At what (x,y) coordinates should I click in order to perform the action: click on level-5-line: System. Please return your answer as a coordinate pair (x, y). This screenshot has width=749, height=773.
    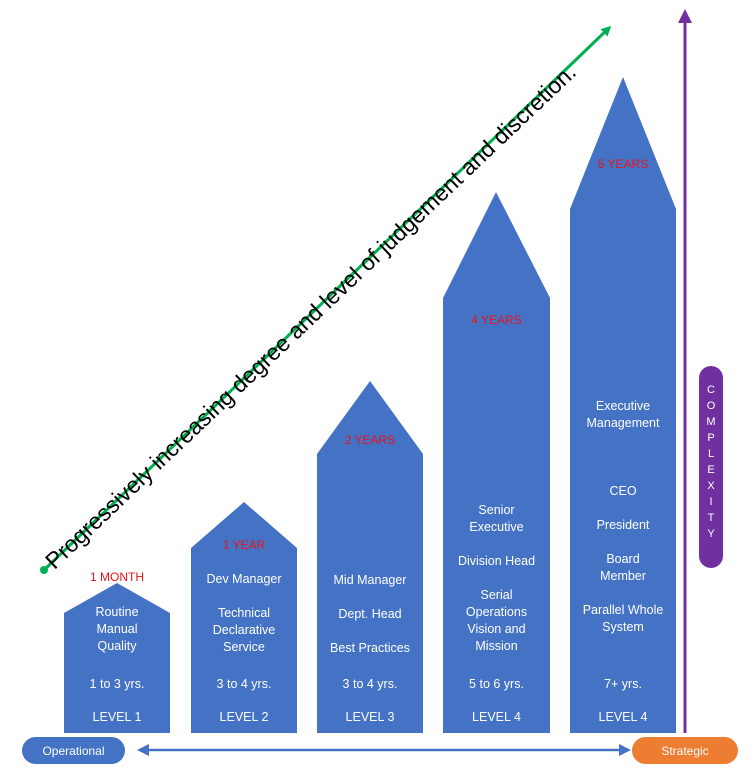
    Looking at the image, I should click on (623, 627).